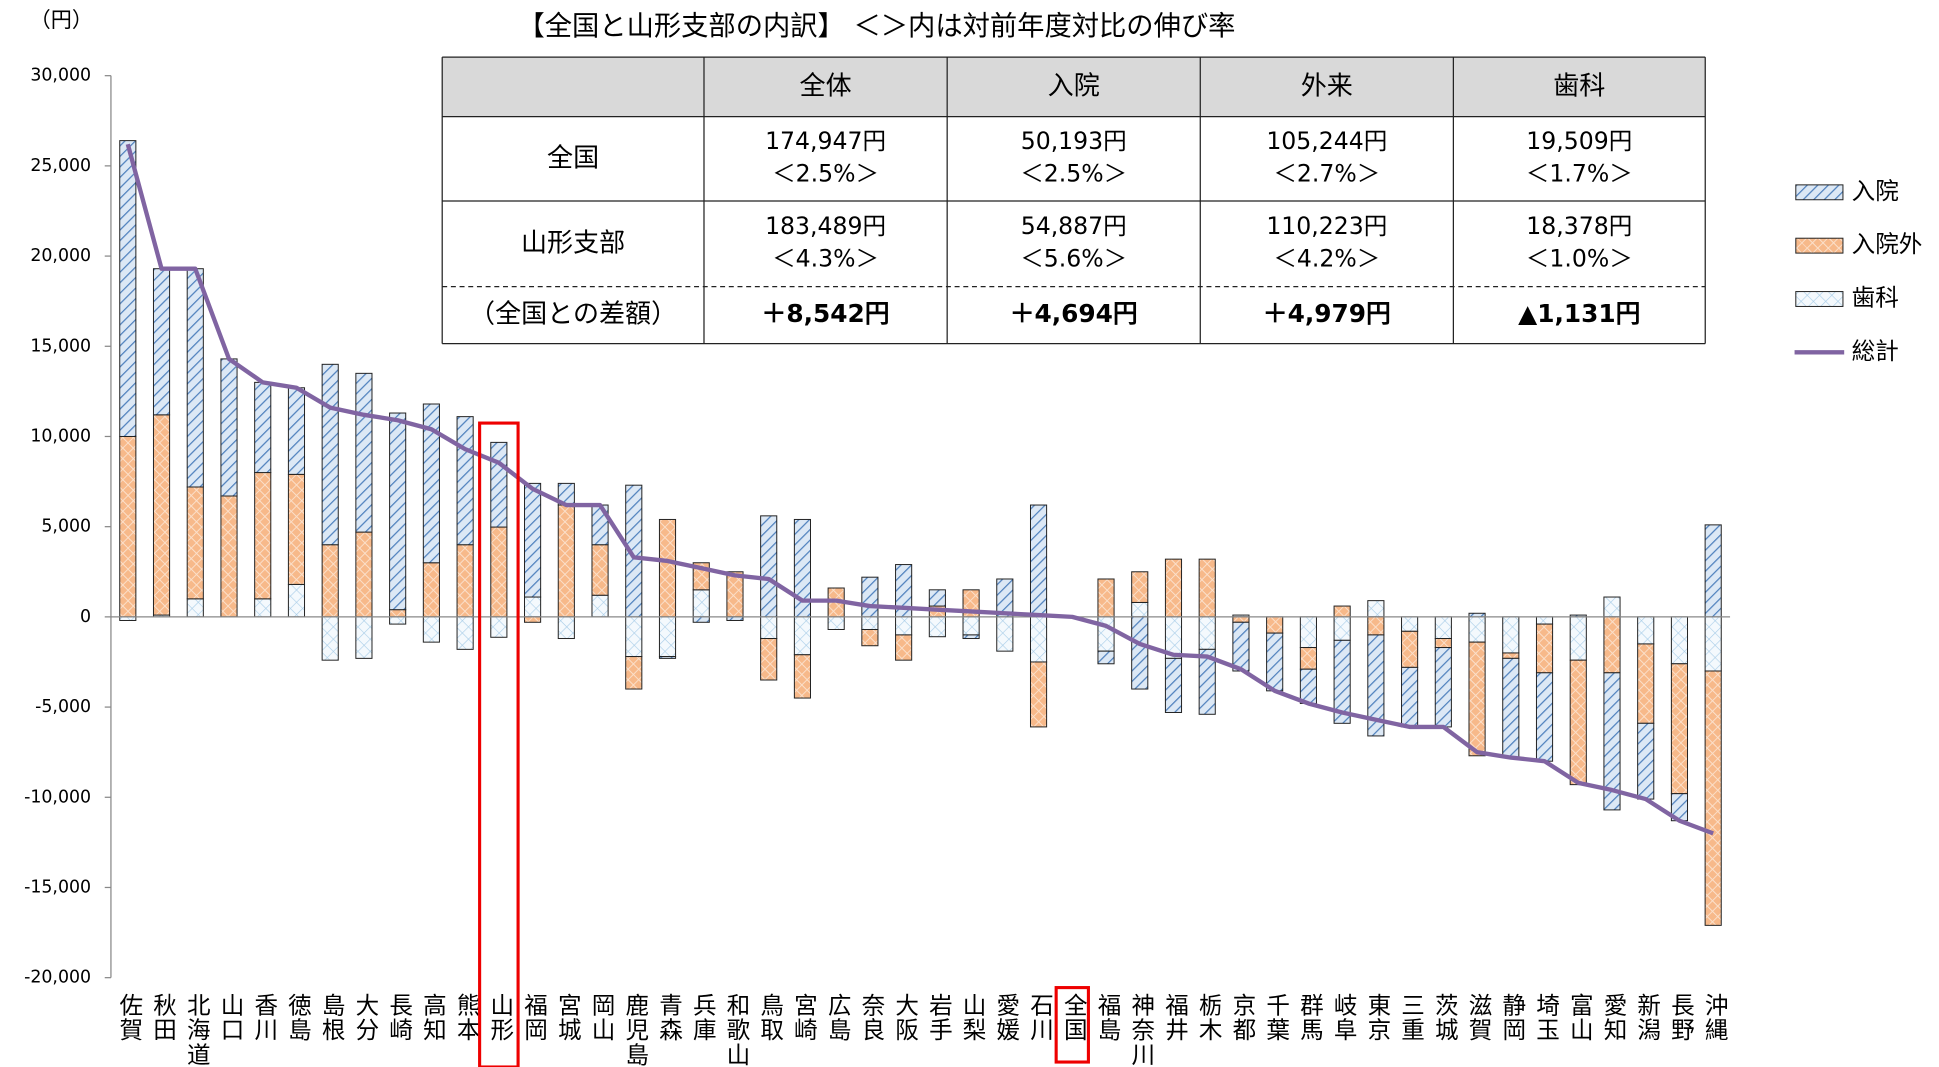 This screenshot has height=1067, width=1939. Describe the element at coordinates (1074, 1017) in the screenshot. I see `x-tick-label: 全国` at that location.